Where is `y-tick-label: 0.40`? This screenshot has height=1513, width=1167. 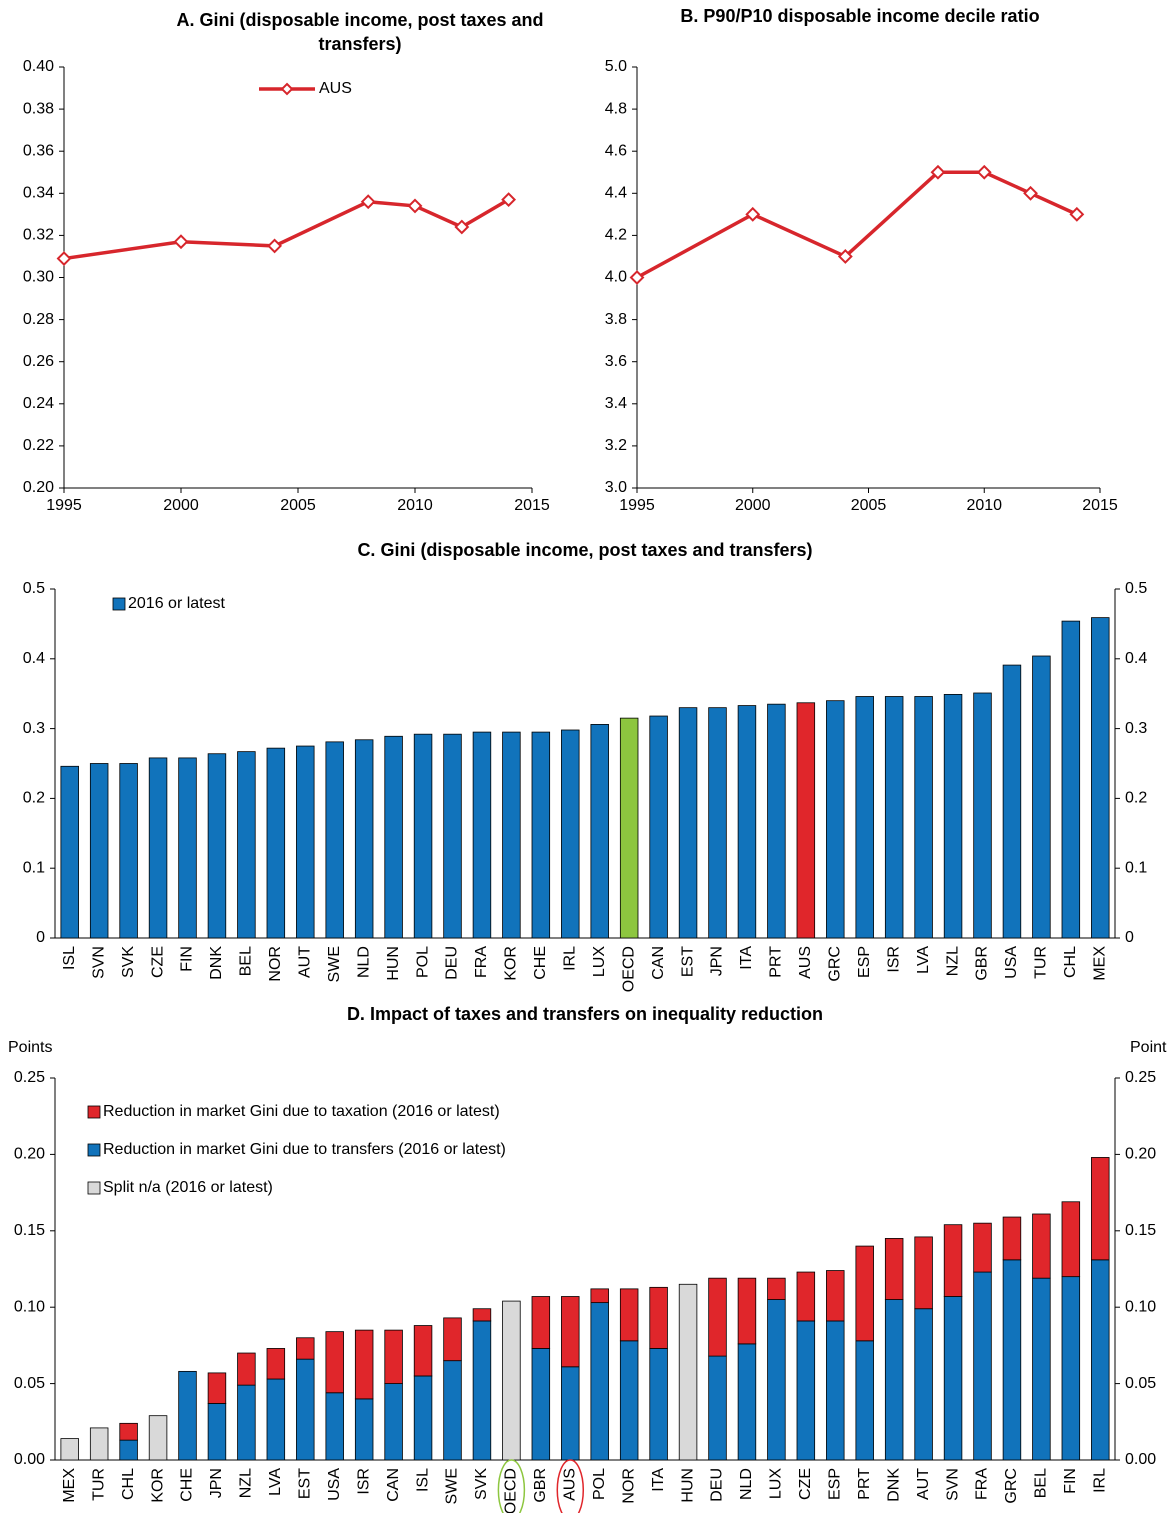 y-tick-label: 0.40 is located at coordinates (38, 66).